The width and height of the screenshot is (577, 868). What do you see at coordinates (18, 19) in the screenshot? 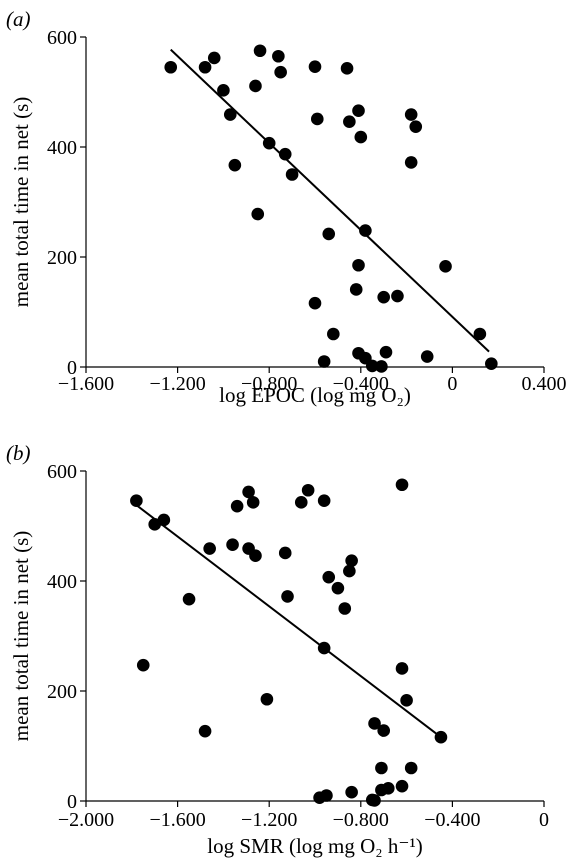
I see `panel-label: (a)` at bounding box center [18, 19].